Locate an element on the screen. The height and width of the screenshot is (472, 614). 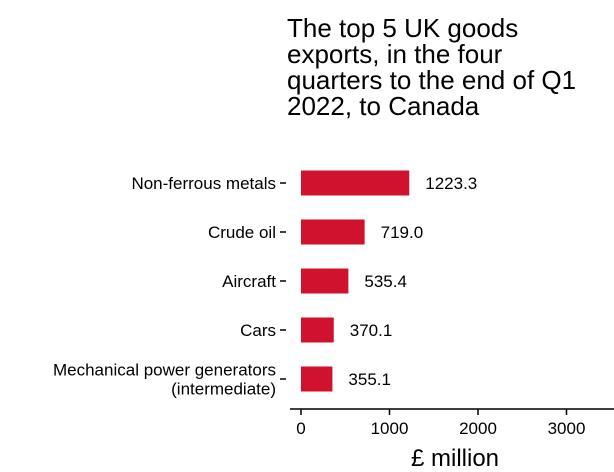
category-label: Non-ferrous metals is located at coordinates (203, 183).